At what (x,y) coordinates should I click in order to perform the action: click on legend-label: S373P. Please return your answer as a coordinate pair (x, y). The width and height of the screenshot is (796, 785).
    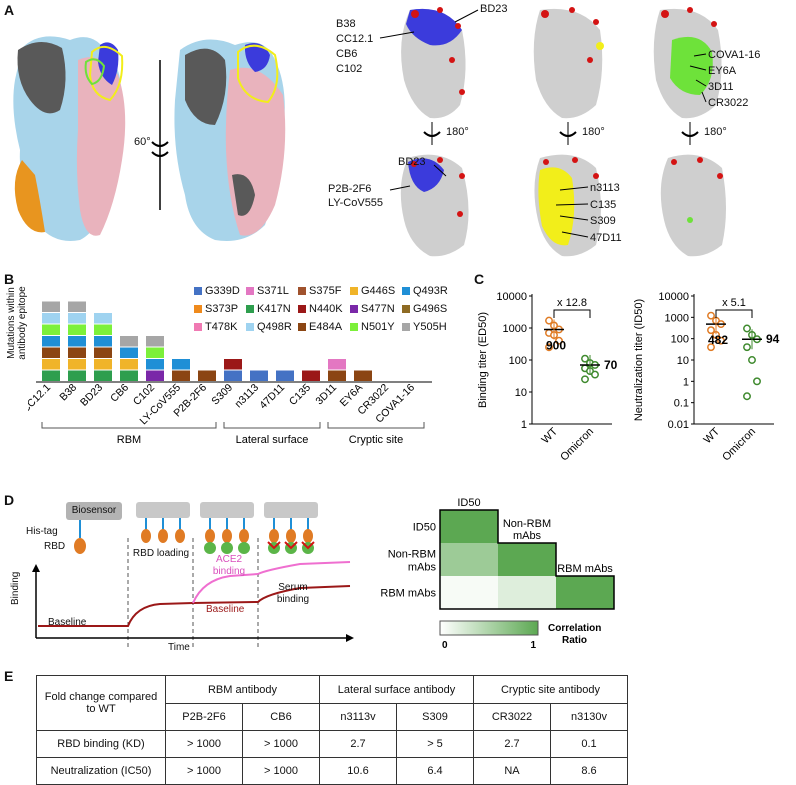
    Looking at the image, I should click on (222, 309).